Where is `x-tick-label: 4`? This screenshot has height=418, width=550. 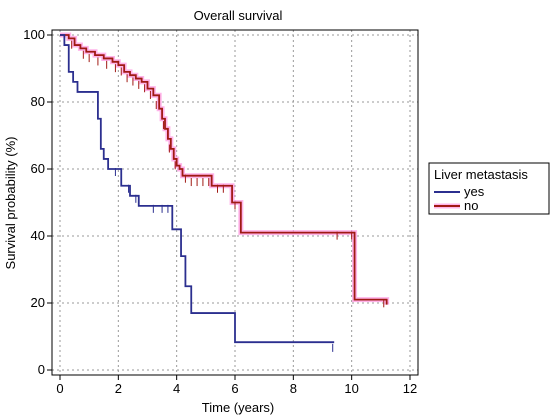 x-tick-label: 4 is located at coordinates (176, 388).